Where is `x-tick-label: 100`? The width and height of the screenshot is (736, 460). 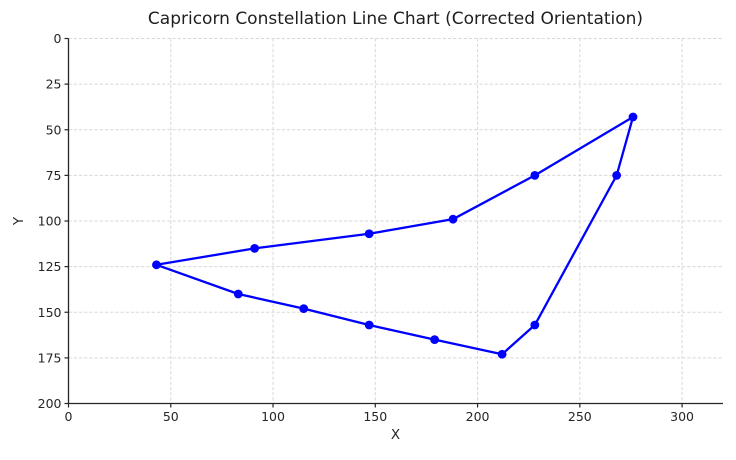 x-tick-label: 100 is located at coordinates (273, 416).